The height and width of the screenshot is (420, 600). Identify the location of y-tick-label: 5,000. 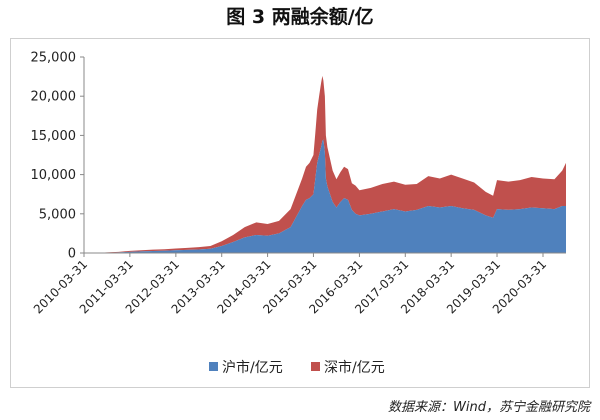
(57, 214).